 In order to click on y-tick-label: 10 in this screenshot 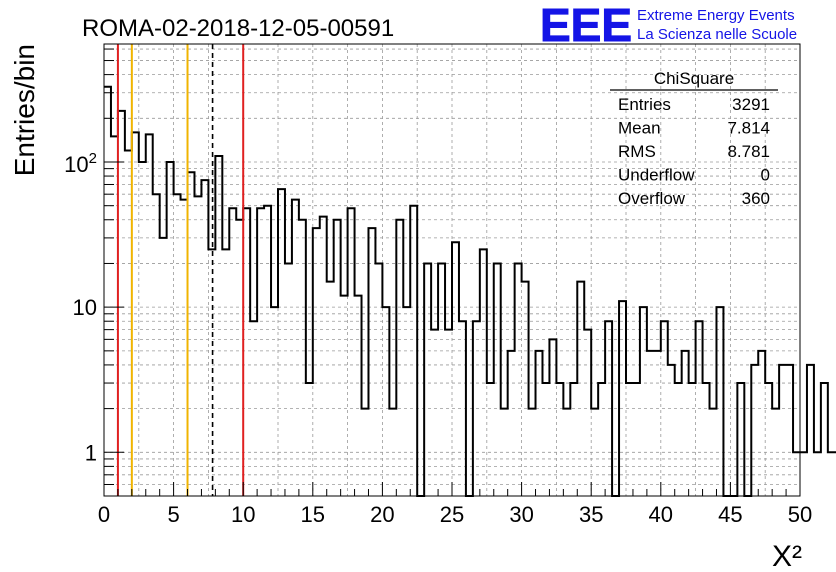, I will do `click(85, 307)`.